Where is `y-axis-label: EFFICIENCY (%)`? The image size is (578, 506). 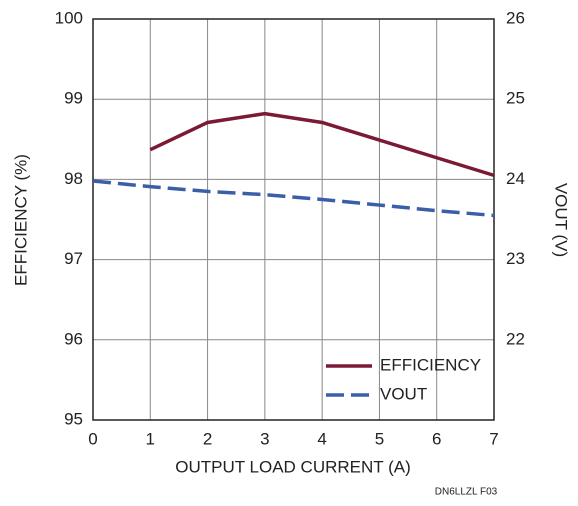
y-axis-label: EFFICIENCY (%) is located at coordinates (20, 220).